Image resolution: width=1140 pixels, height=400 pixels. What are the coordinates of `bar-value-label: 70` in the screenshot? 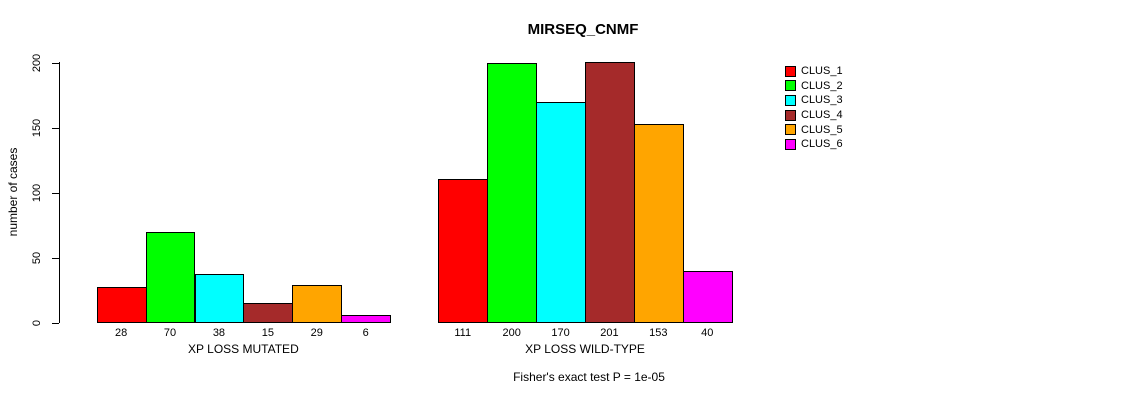 It's located at (170, 333).